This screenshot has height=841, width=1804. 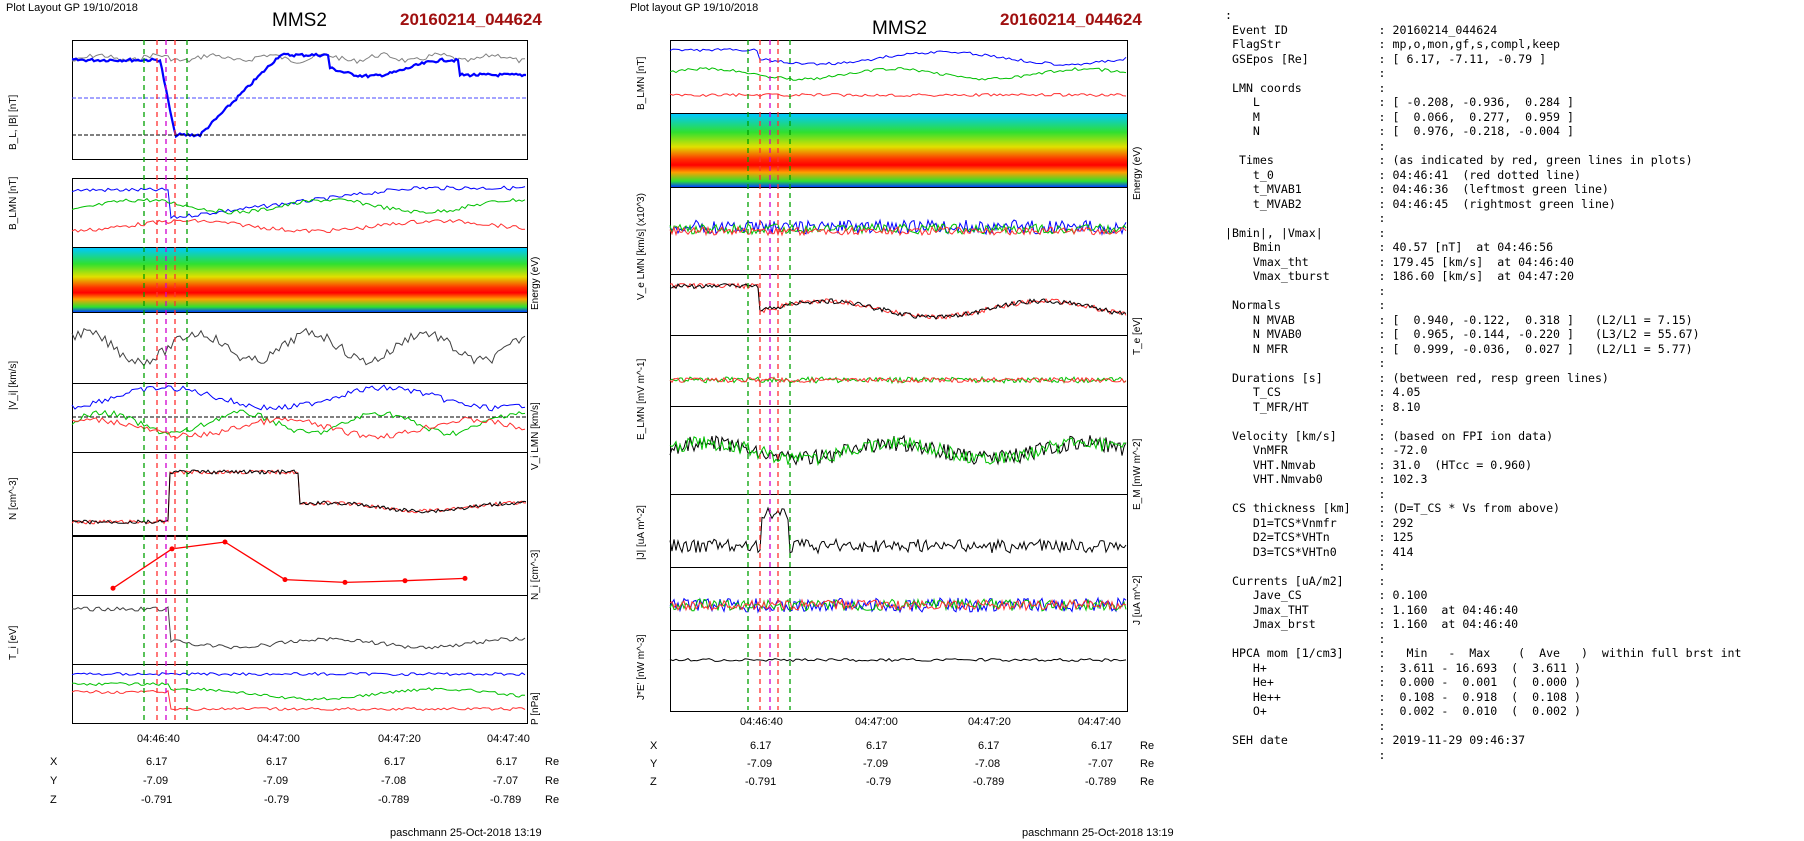 What do you see at coordinates (298, 628) in the screenshot?
I see `ti-trace` at bounding box center [298, 628].